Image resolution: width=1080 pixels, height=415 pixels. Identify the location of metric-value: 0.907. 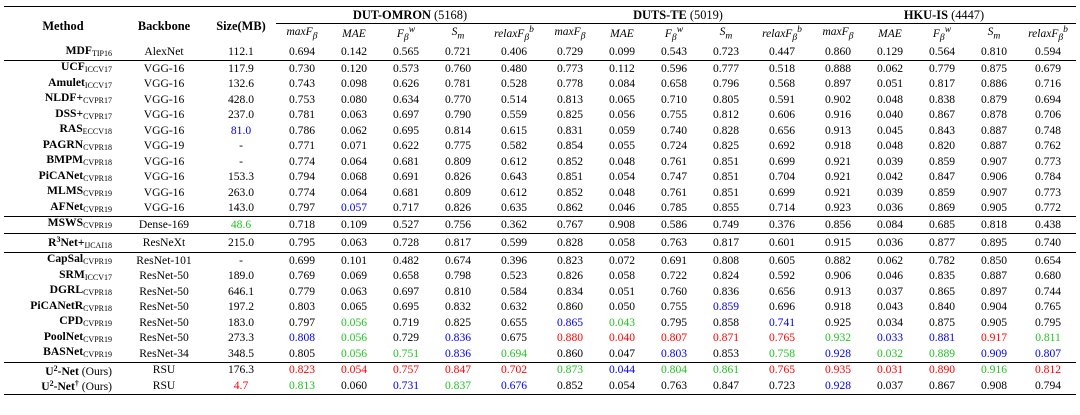
(994, 161).